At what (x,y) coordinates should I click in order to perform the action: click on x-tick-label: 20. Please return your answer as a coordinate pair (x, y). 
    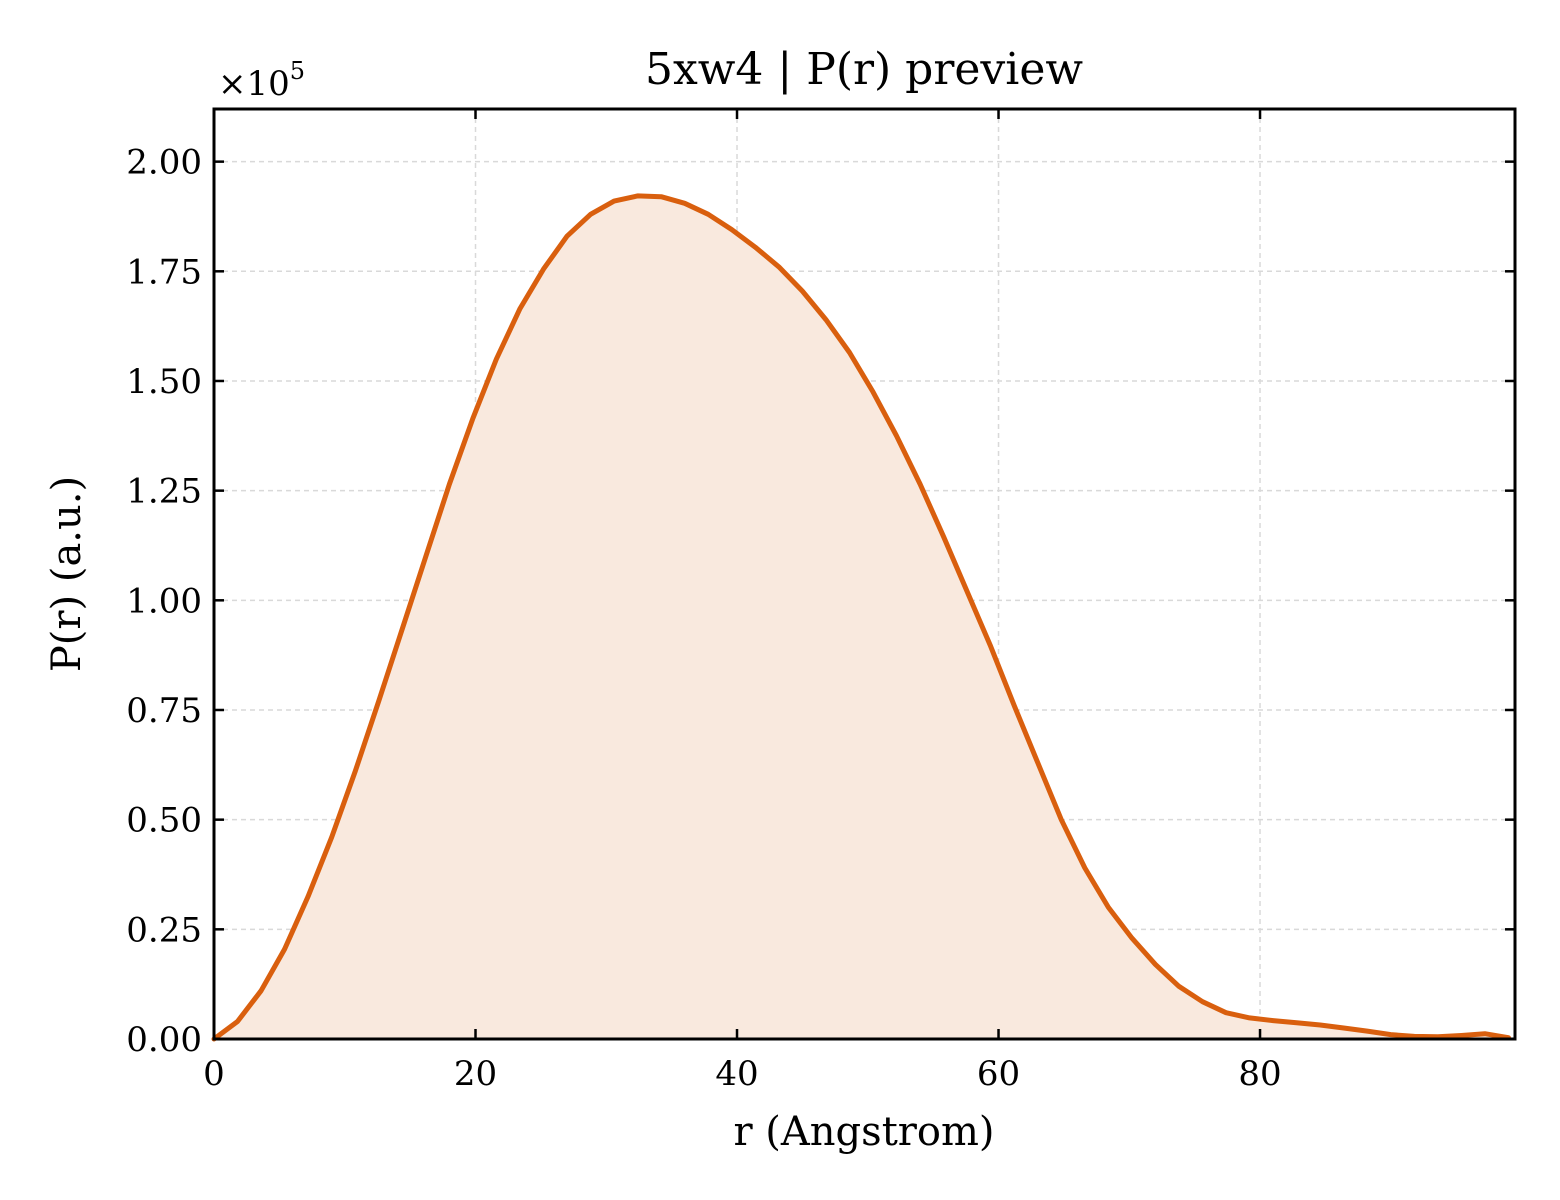
    Looking at the image, I should click on (475, 1074).